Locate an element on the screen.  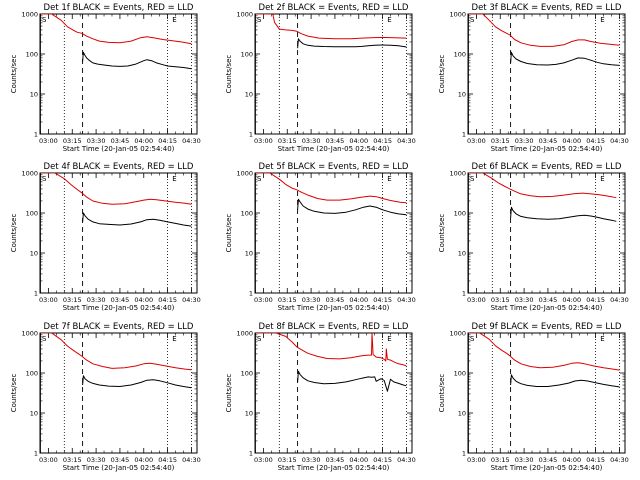
panel-title: Det 7f BLACK = Events, RED = LLD is located at coordinates (119, 327).